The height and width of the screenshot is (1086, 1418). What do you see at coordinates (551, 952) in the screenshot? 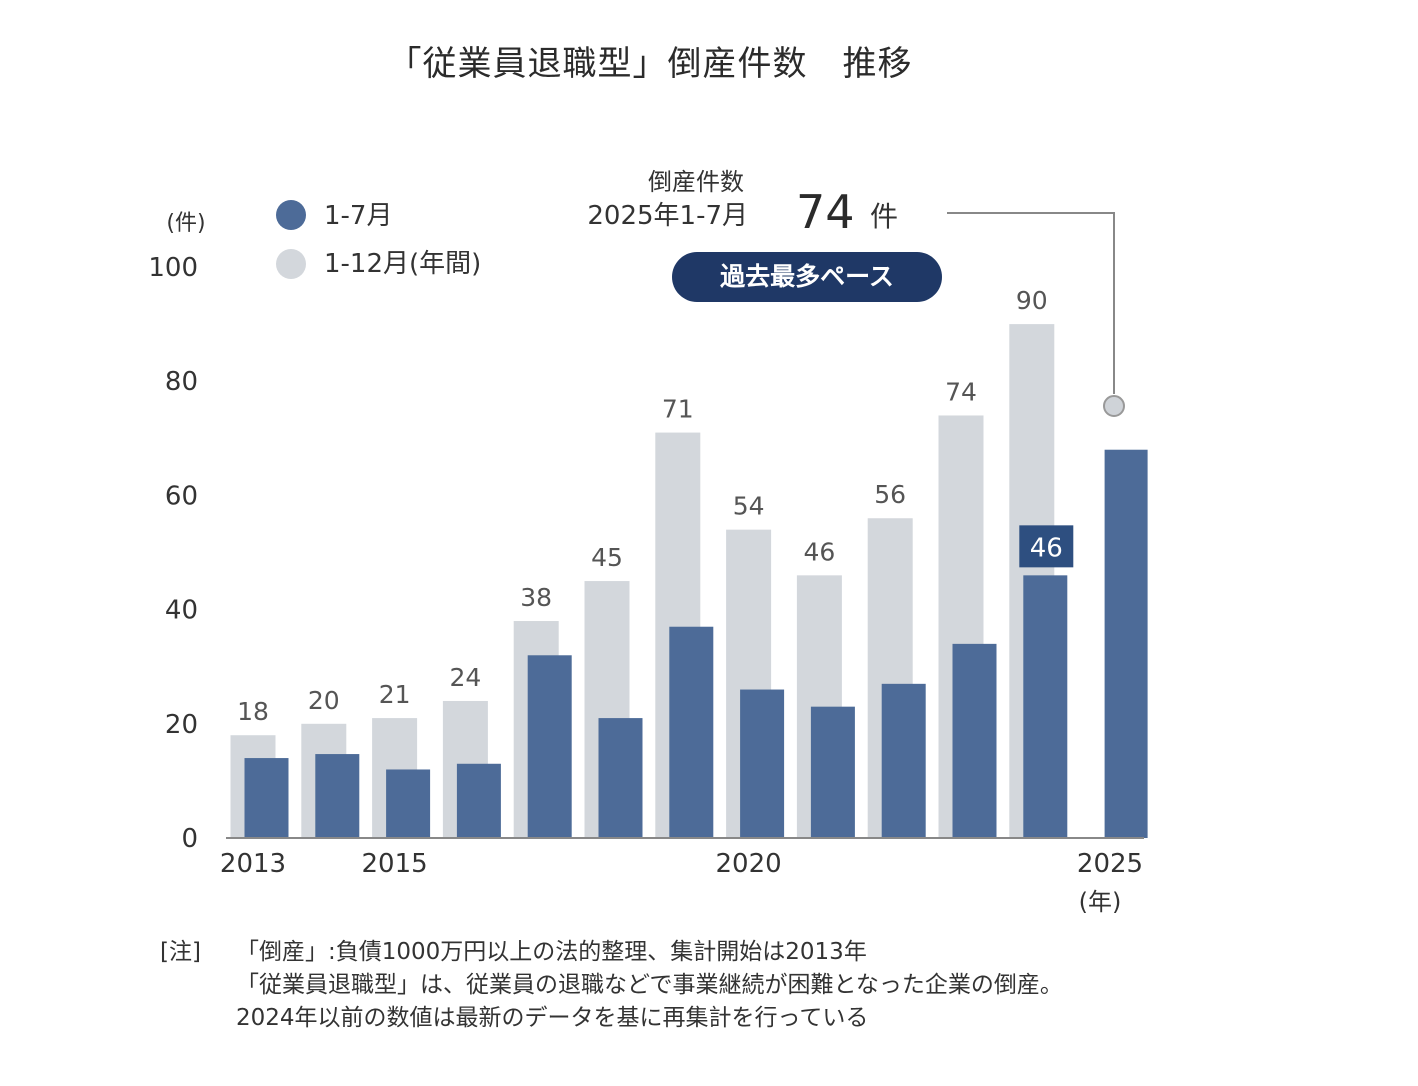
I see `note-text-1: 「倒産」:負債1000万円以上の法的整理、集計開始は2013年` at bounding box center [551, 952].